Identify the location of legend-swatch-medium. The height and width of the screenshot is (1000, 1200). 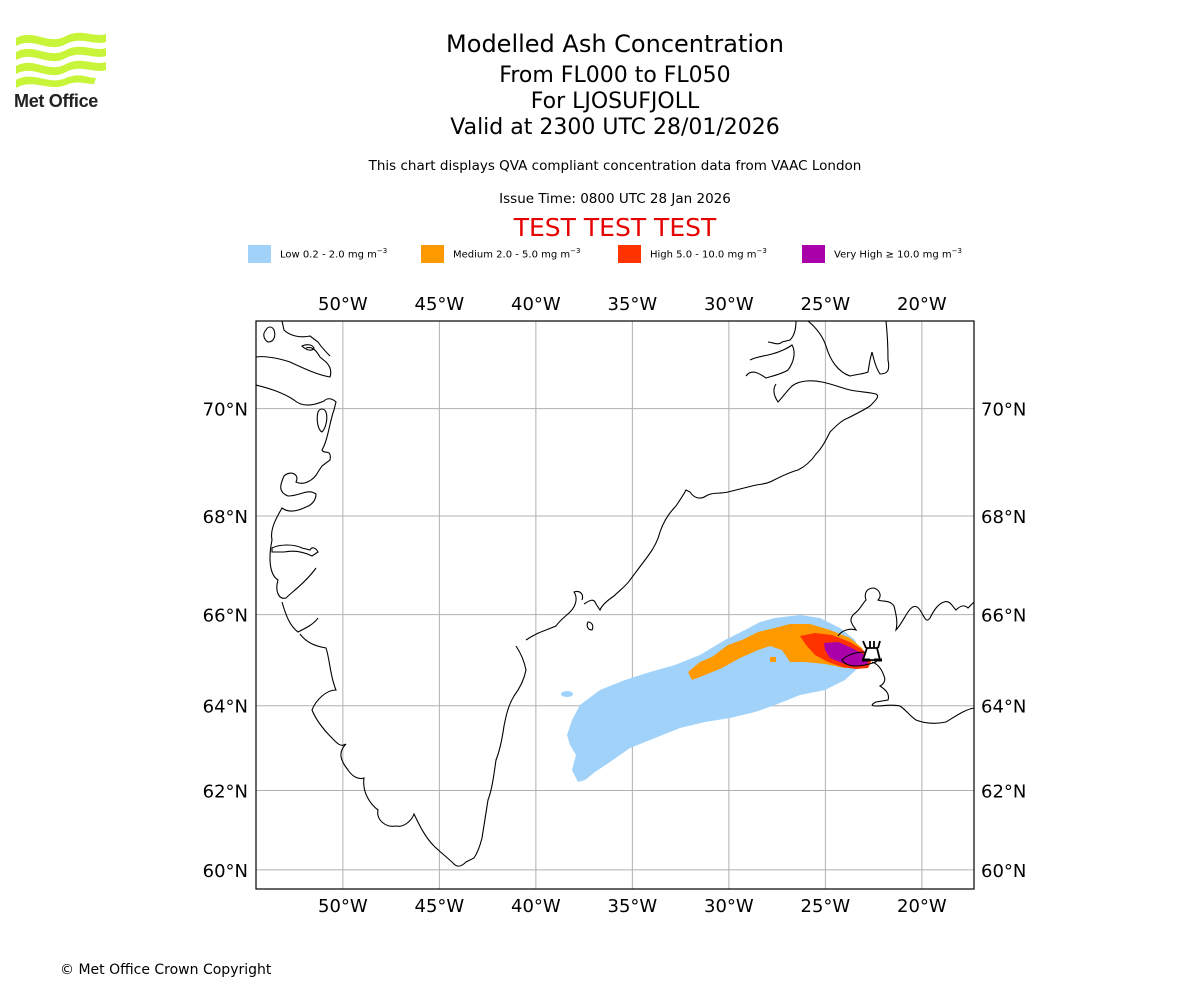
(432, 254).